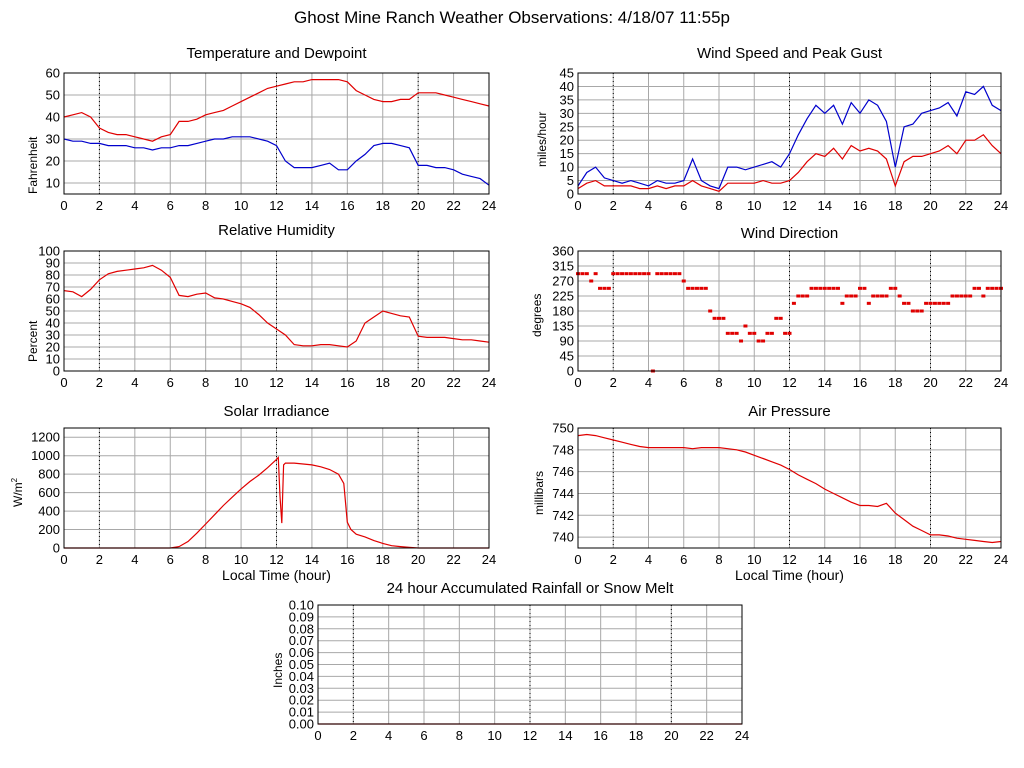 This screenshot has height=768, width=1024. I want to click on y-tick-label: 315, so click(563, 266).